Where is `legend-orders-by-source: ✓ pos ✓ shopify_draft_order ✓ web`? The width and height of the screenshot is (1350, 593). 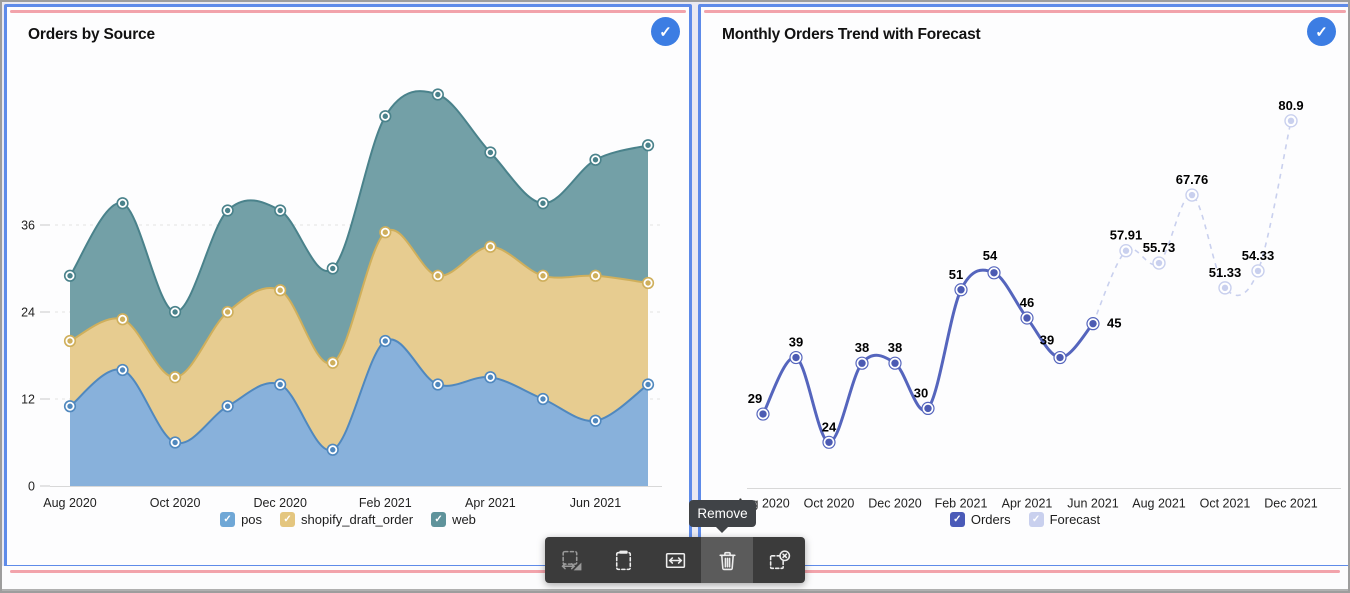
legend-orders-by-source: ✓ pos ✓ shopify_draft_order ✓ web is located at coordinates (348, 519).